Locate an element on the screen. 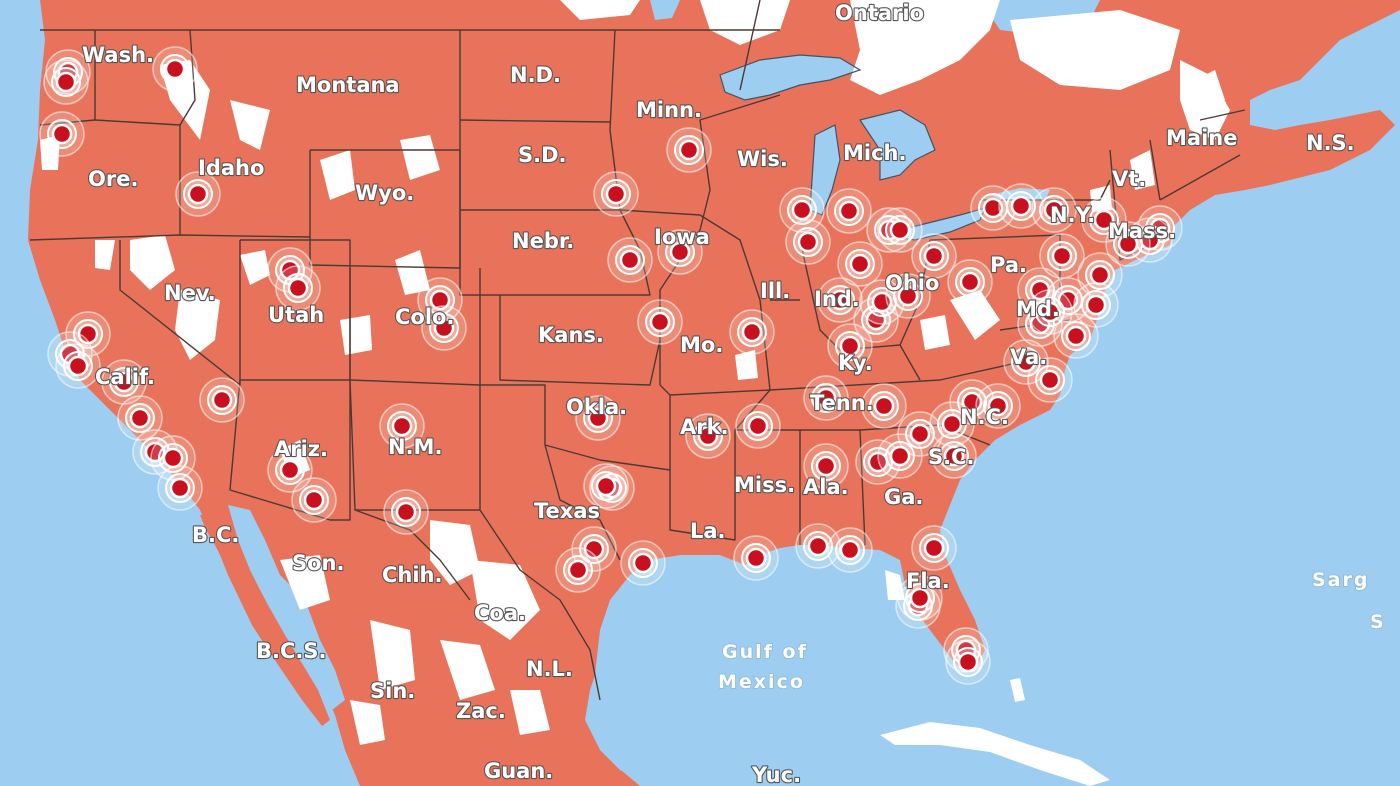  lake-winnipeg is located at coordinates (665, 10).